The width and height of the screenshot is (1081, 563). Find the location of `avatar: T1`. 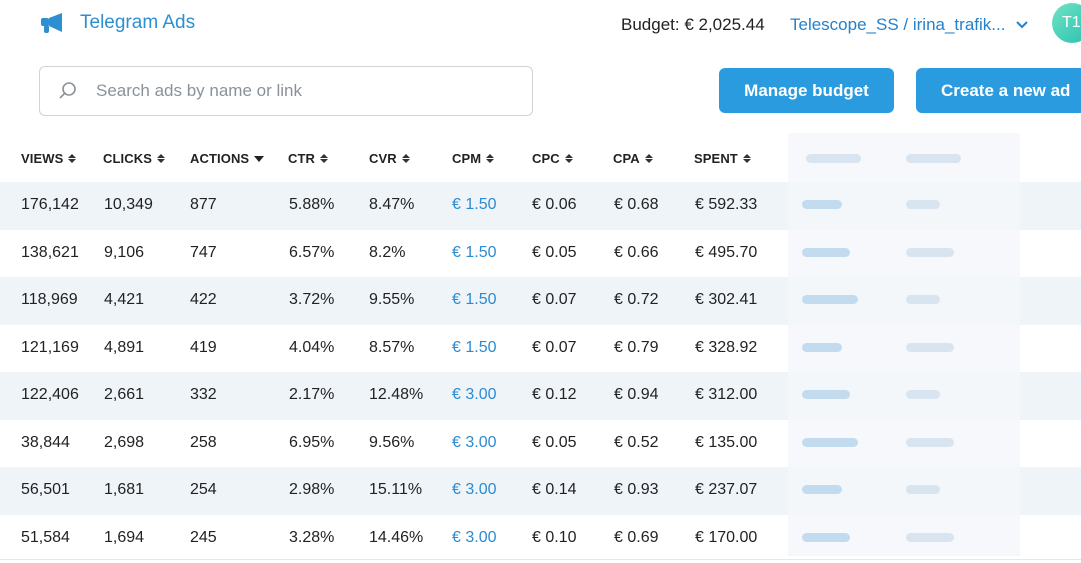

avatar: T1 is located at coordinates (1066, 23).